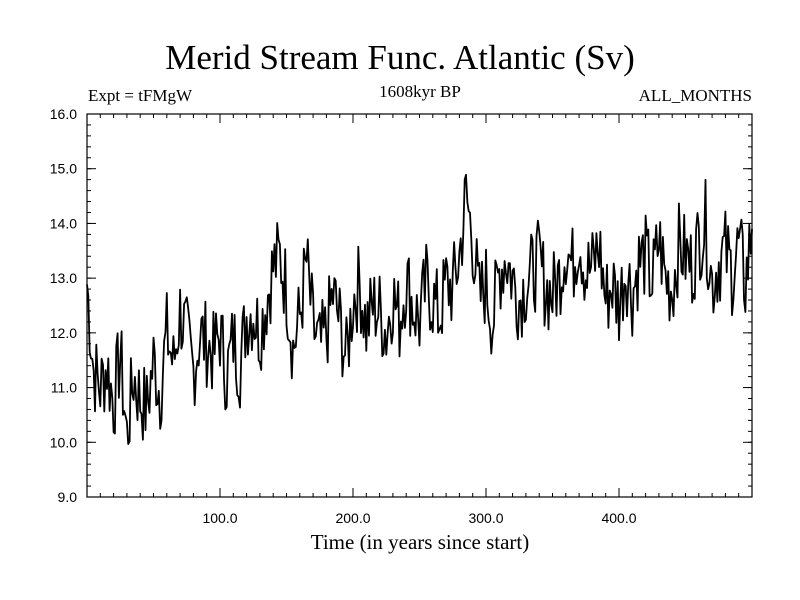 The width and height of the screenshot is (800, 600). What do you see at coordinates (63, 278) in the screenshot?
I see `y-tick-label: 13.0` at bounding box center [63, 278].